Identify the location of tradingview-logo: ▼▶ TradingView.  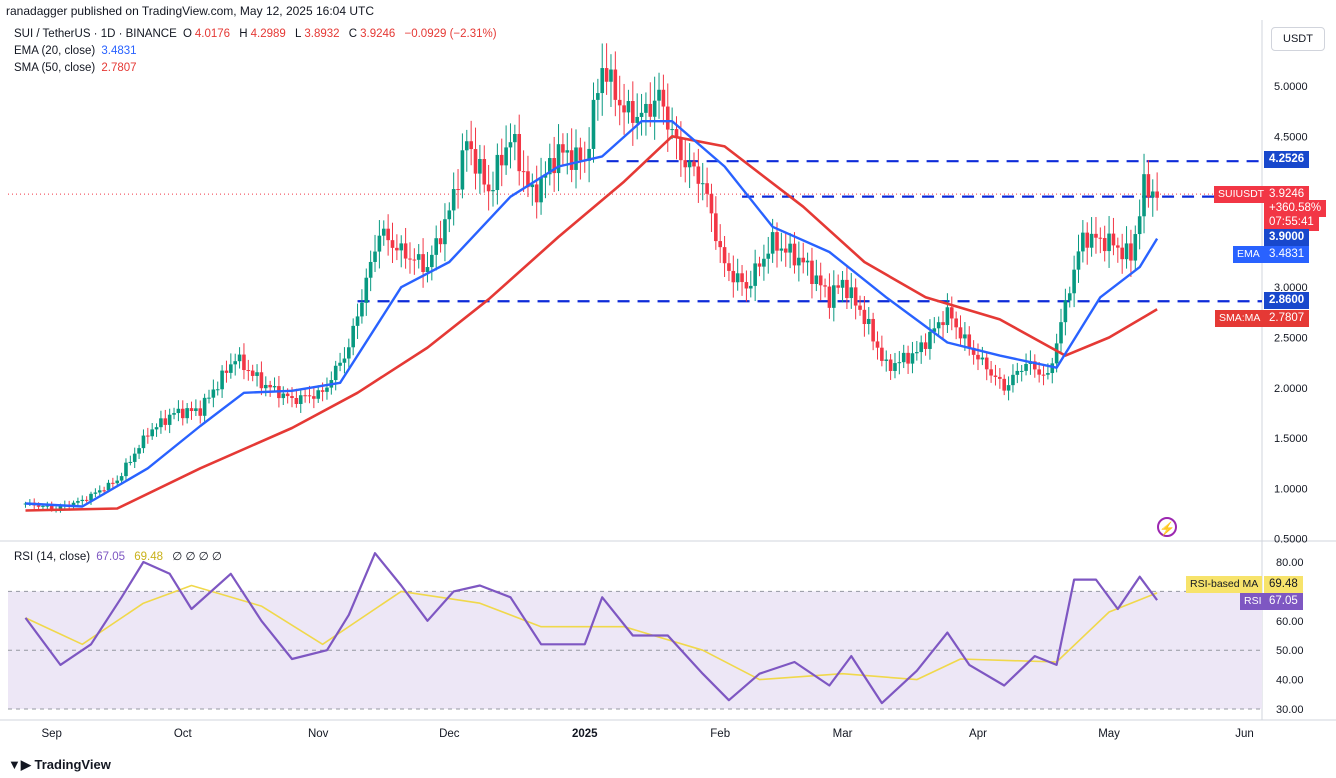
(59, 765).